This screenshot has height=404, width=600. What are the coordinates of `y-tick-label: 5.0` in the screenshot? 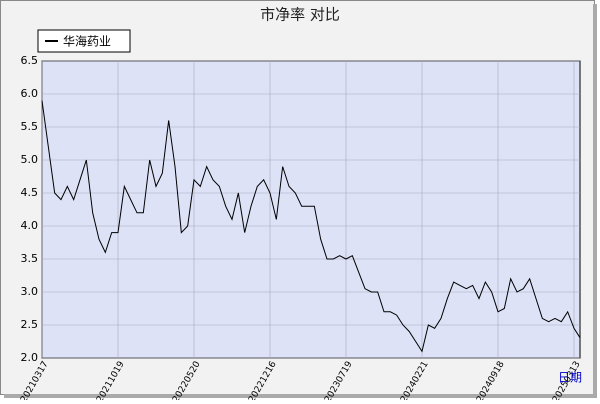 It's located at (30, 159).